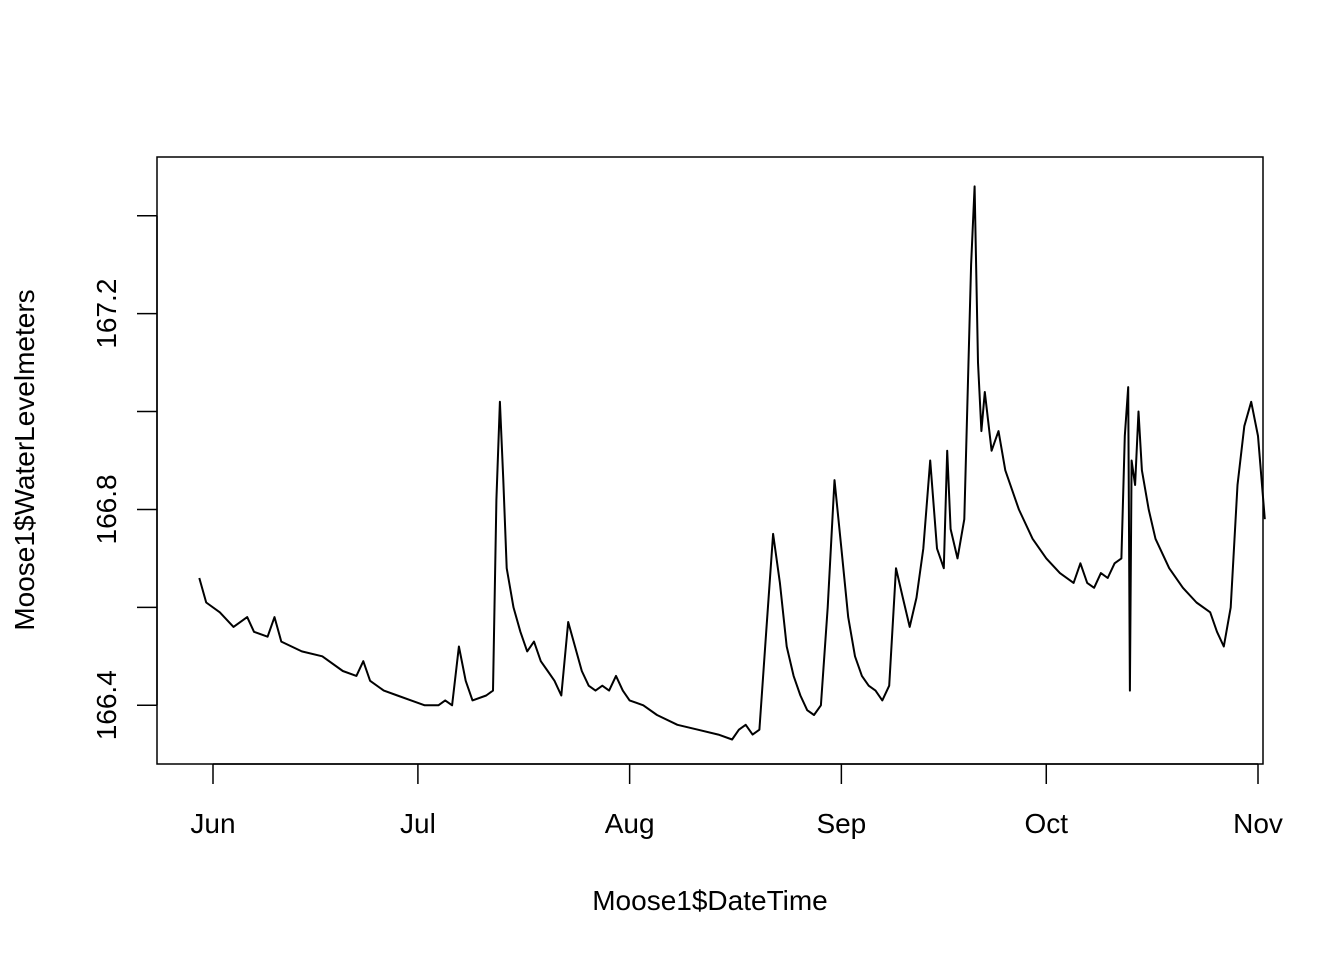 This screenshot has height=960, width=1344. Describe the element at coordinates (212, 823) in the screenshot. I see `x-tick-label: Jun` at that location.